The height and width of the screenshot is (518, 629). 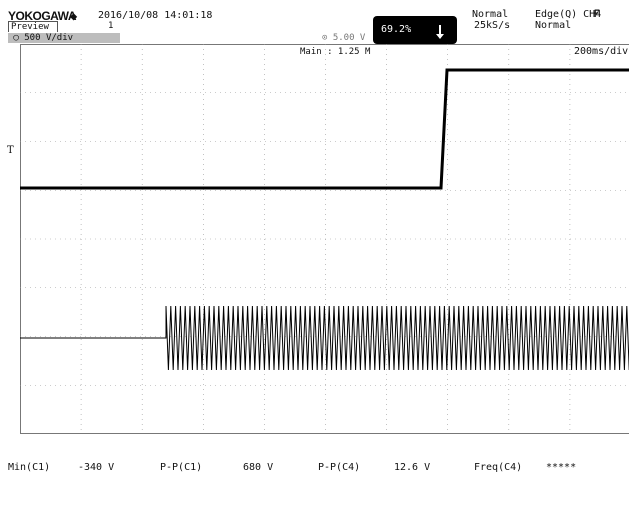 What do you see at coordinates (335, 52) in the screenshot?
I see `main-record-length: Main : 1.25 M` at bounding box center [335, 52].